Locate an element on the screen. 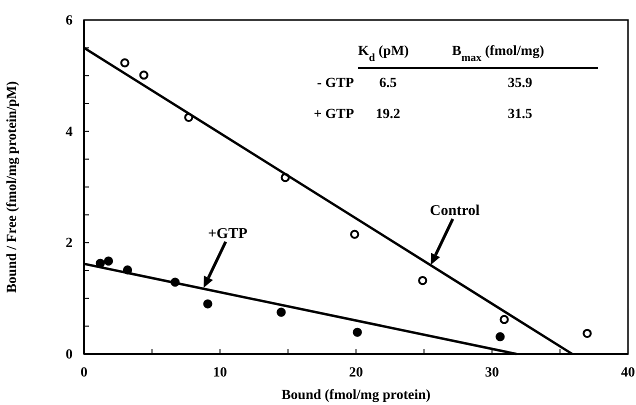 The width and height of the screenshot is (636, 405). annotation: 19.2 is located at coordinates (388, 114).